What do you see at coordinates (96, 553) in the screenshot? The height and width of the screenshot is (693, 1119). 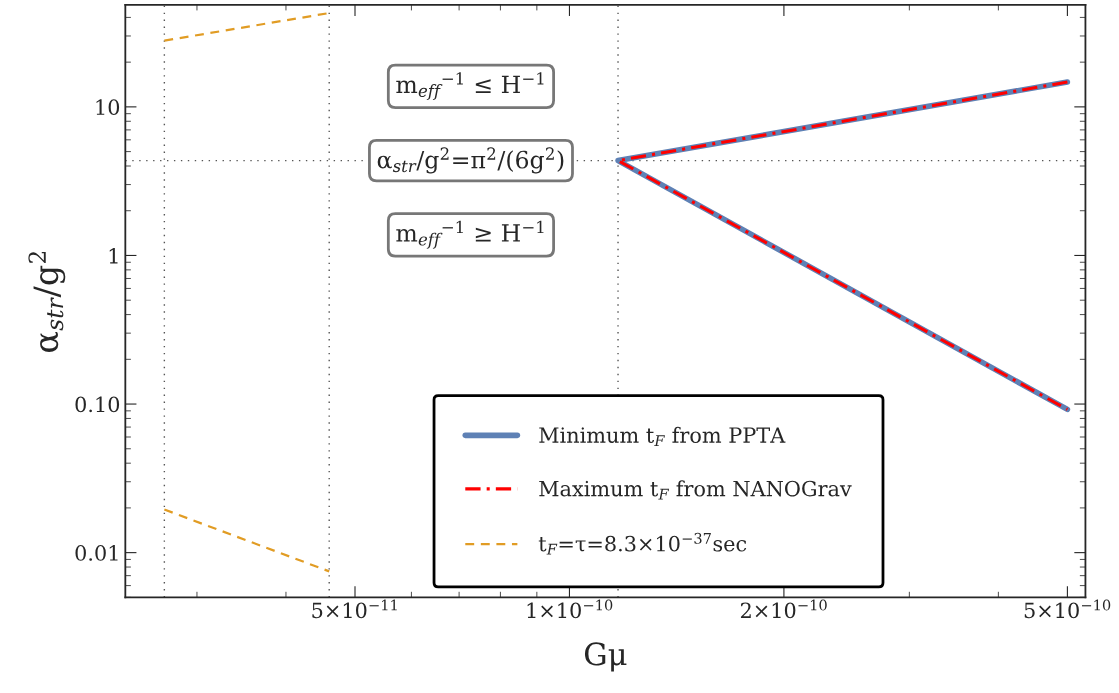 I see `y-tick-label: 0.01` at bounding box center [96, 553].